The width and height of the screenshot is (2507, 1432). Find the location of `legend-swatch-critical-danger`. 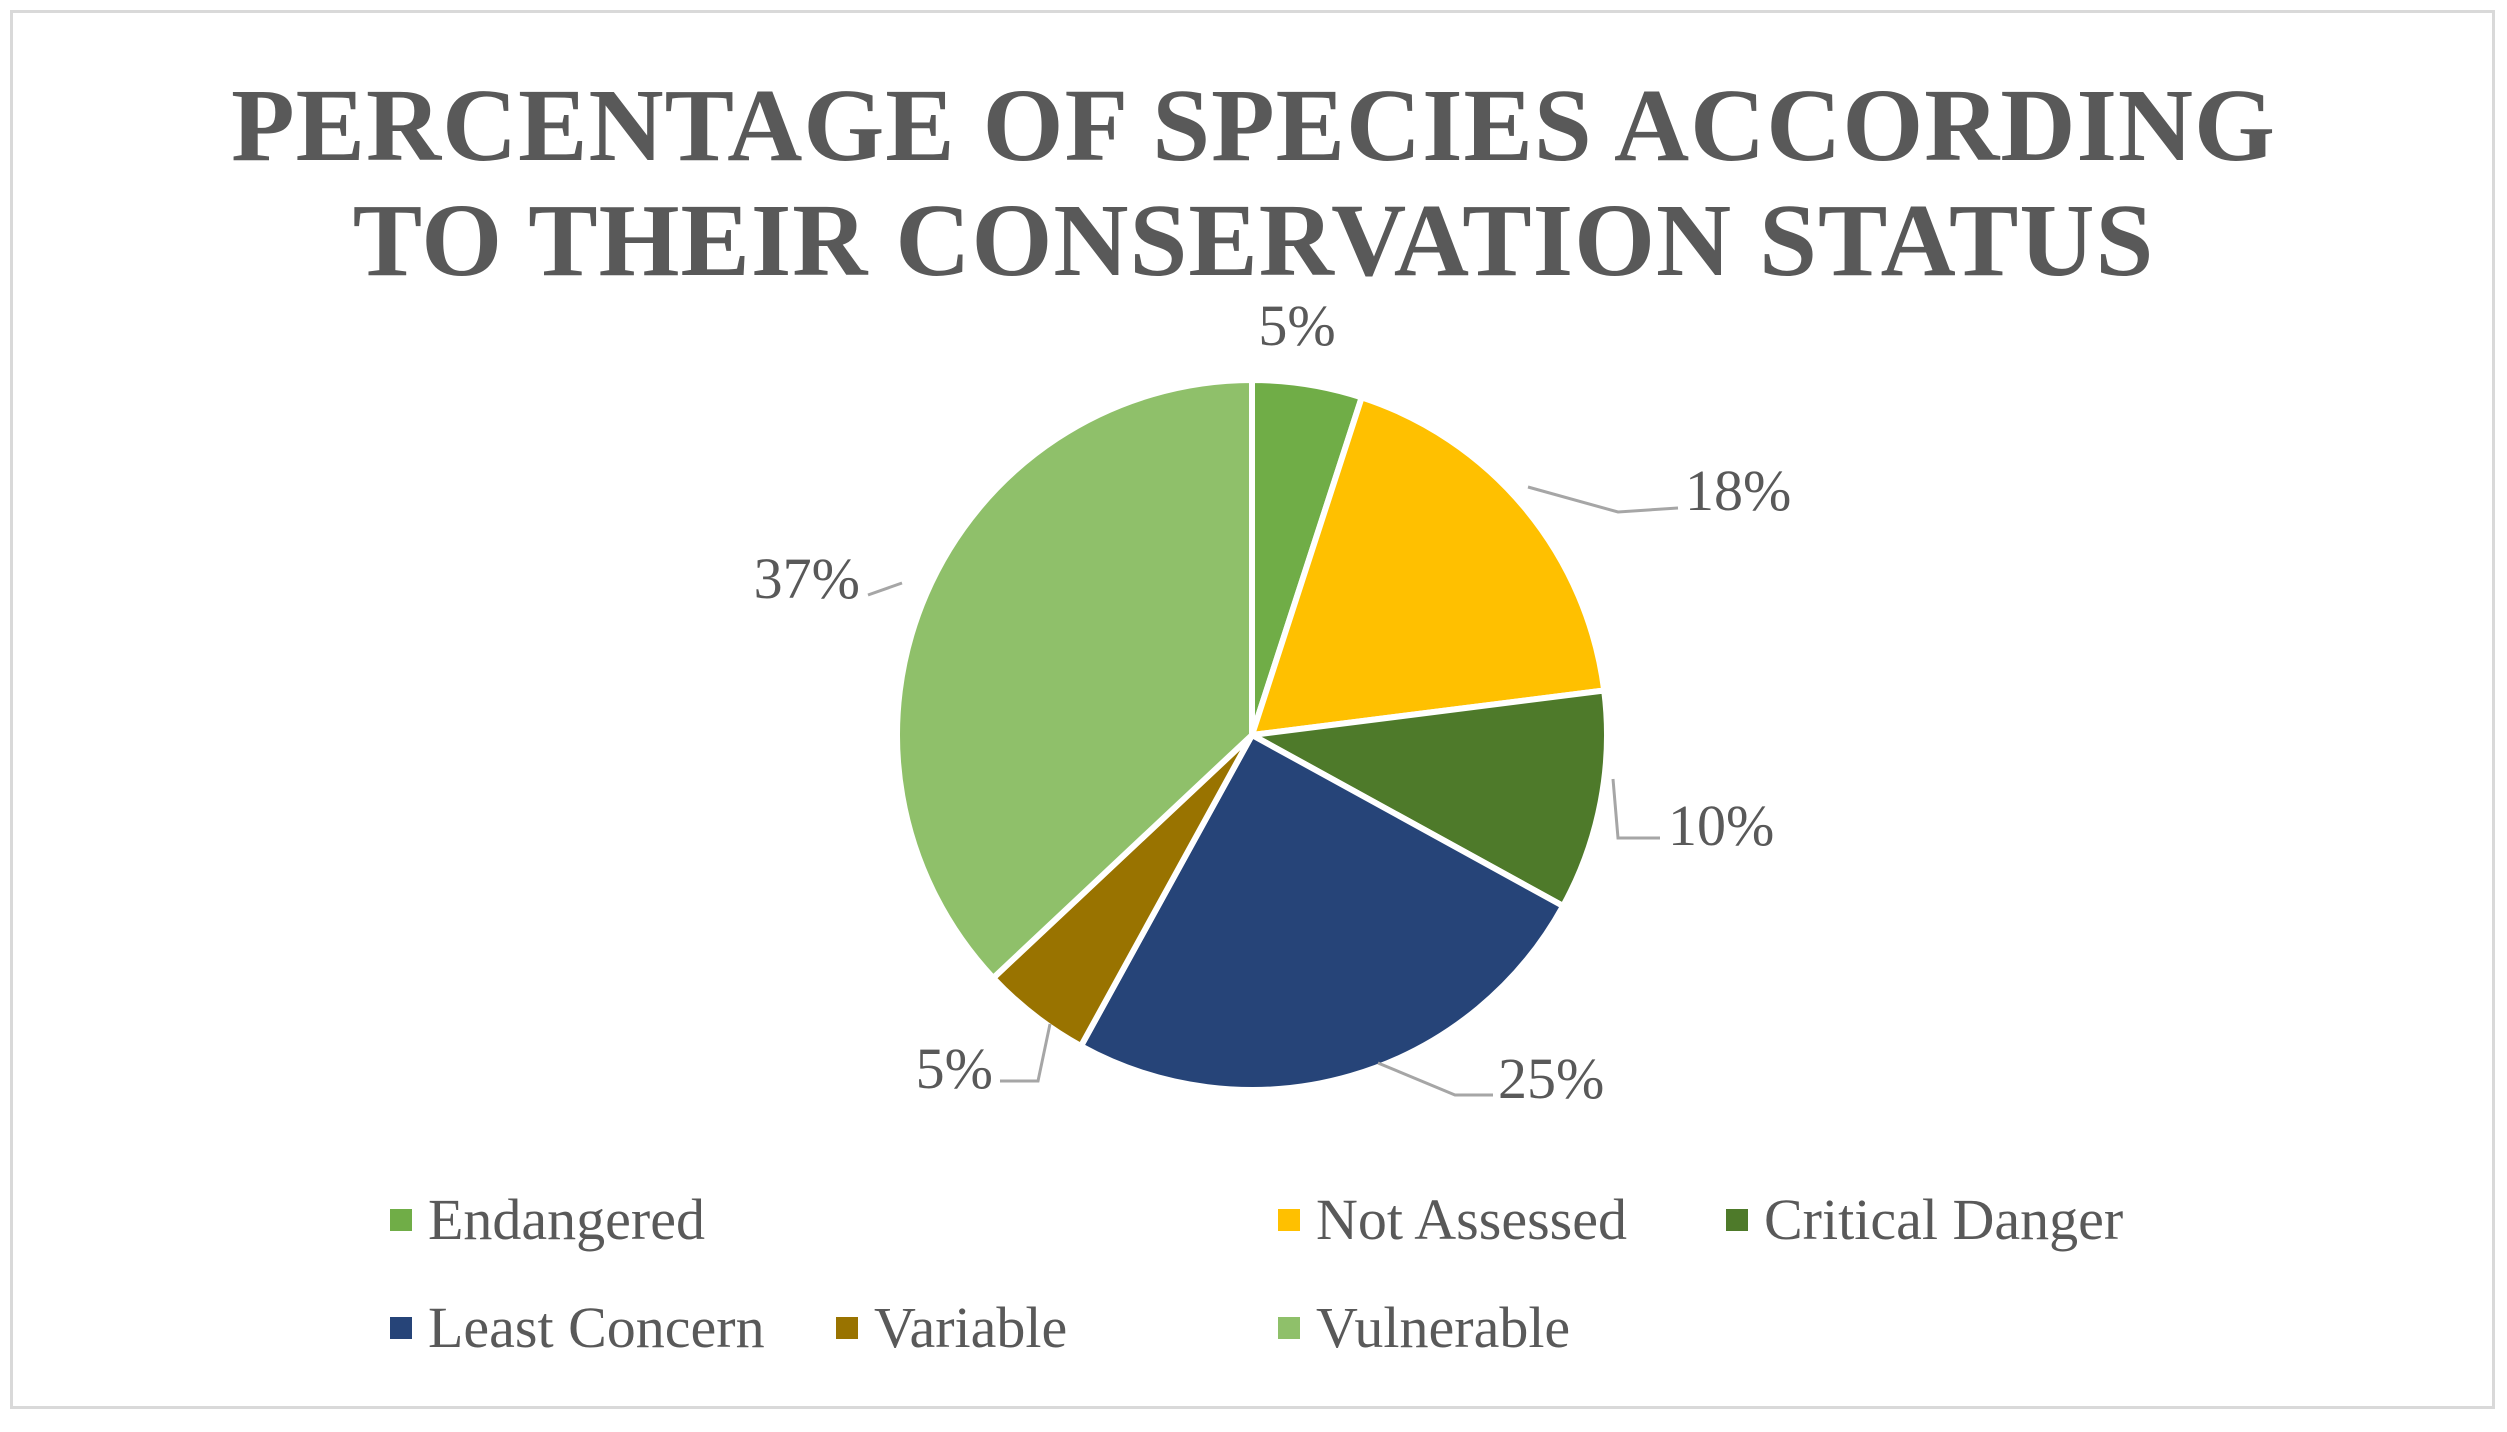

legend-swatch-critical-danger is located at coordinates (1737, 1220).